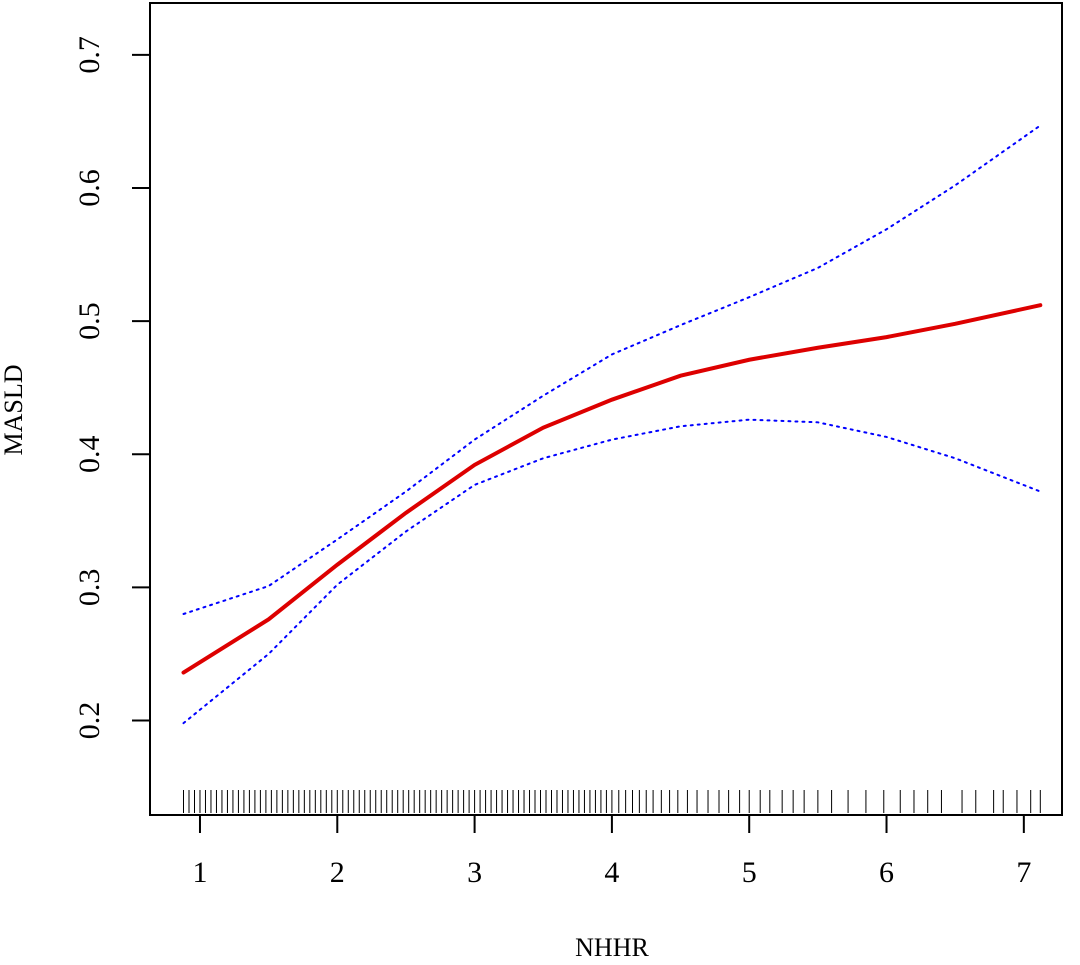  What do you see at coordinates (474, 872) in the screenshot?
I see `x-tick-label: 3` at bounding box center [474, 872].